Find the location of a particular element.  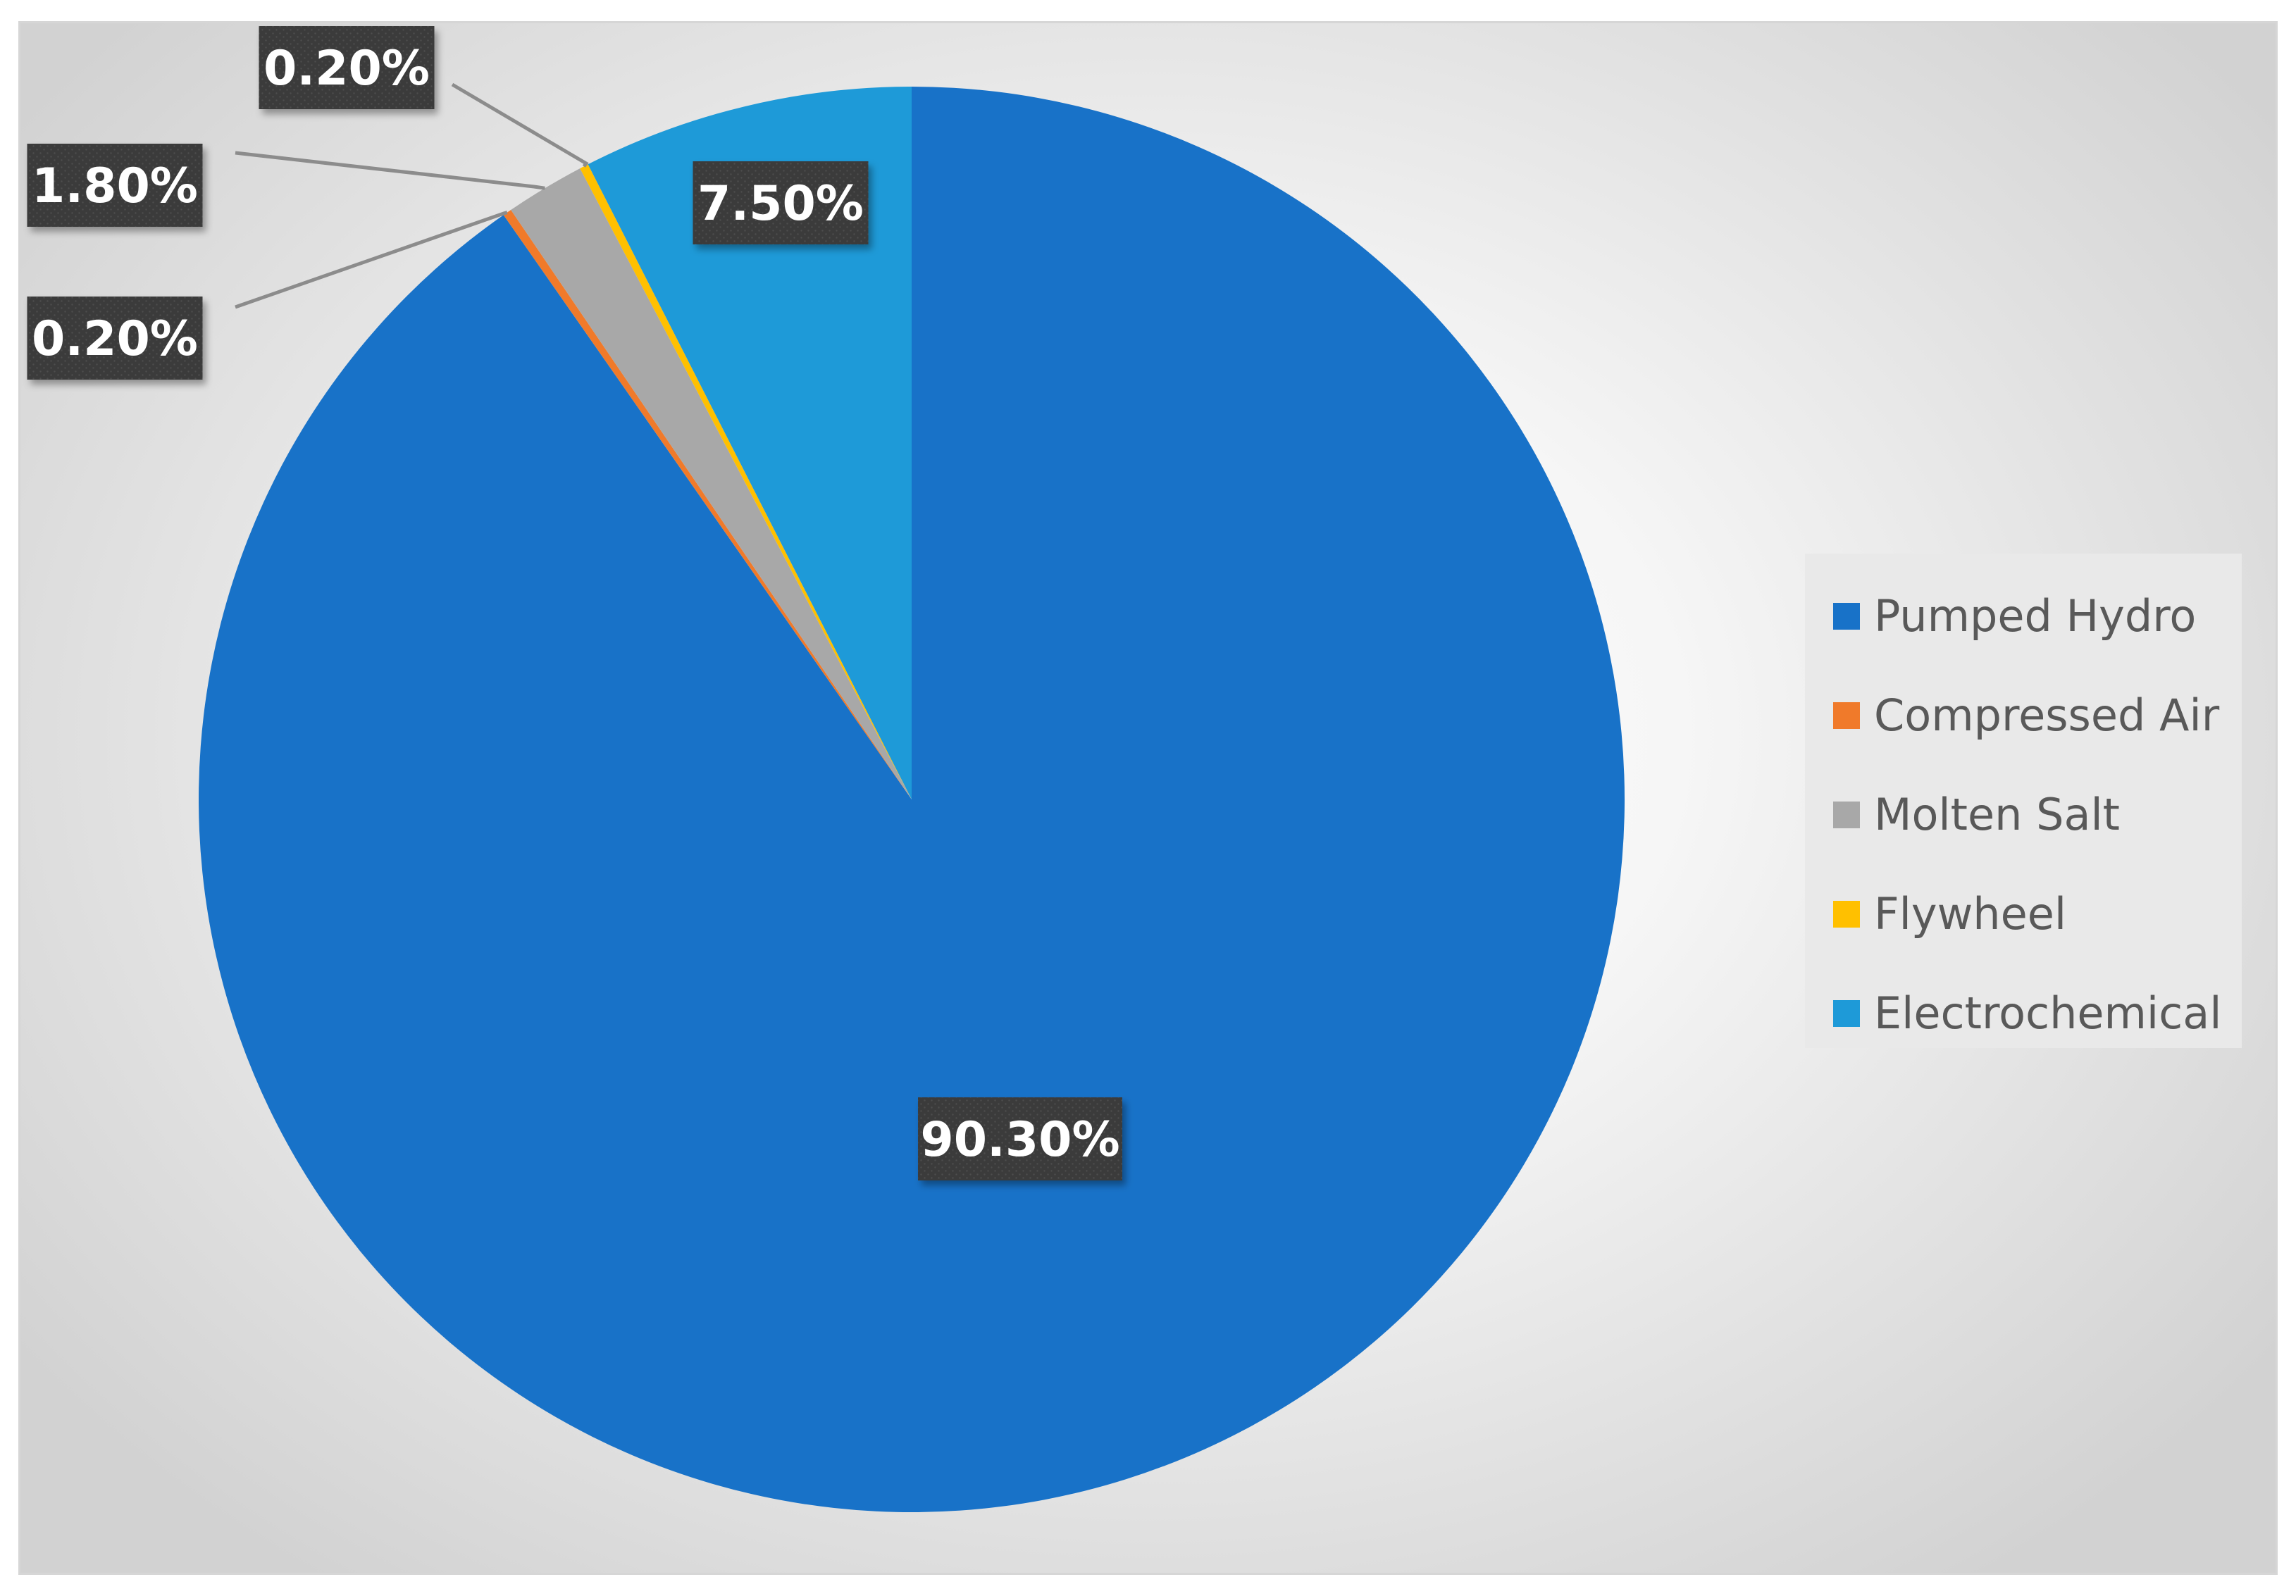

data-label-electrochemical: 7.50% is located at coordinates (781, 202).